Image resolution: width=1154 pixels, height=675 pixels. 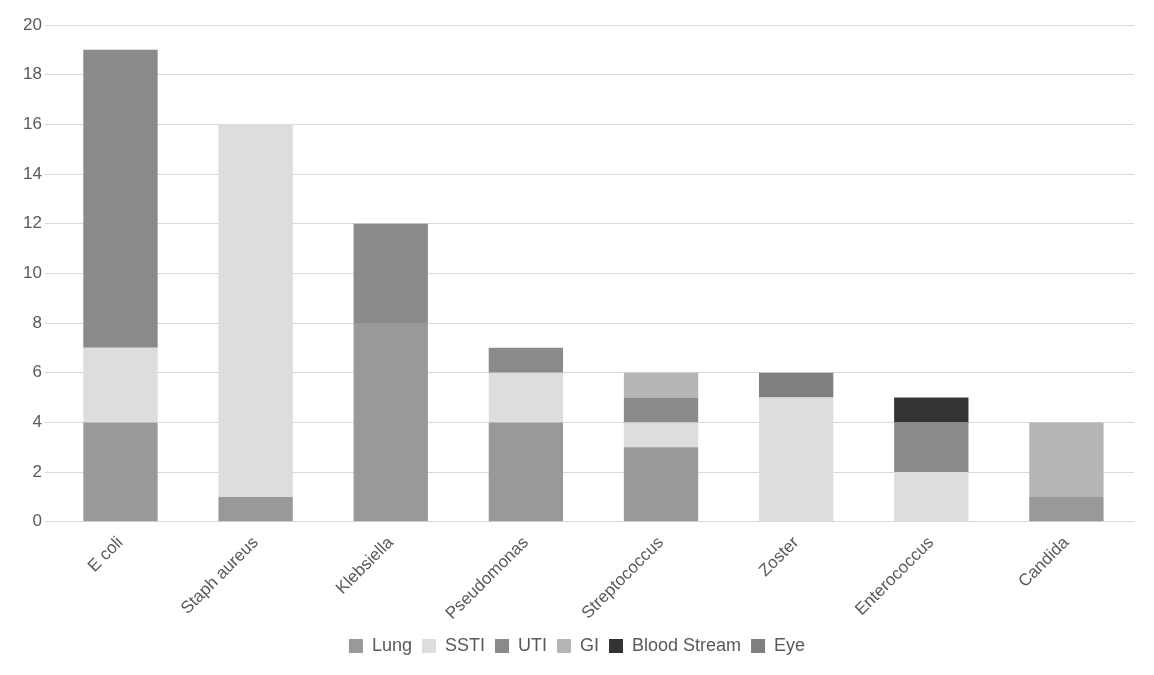 What do you see at coordinates (32, 24) in the screenshot?
I see `y-tick-label: 20` at bounding box center [32, 24].